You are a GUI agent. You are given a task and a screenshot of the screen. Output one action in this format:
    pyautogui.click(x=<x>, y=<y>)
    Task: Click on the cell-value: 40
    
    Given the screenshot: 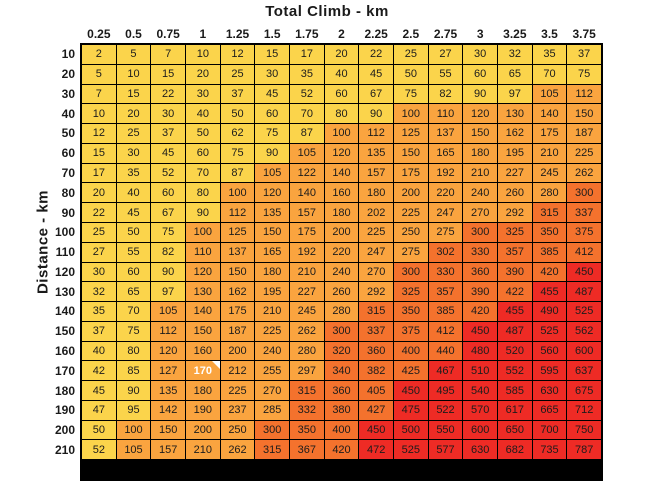 What is the action you would take?
    pyautogui.click(x=133, y=192)
    